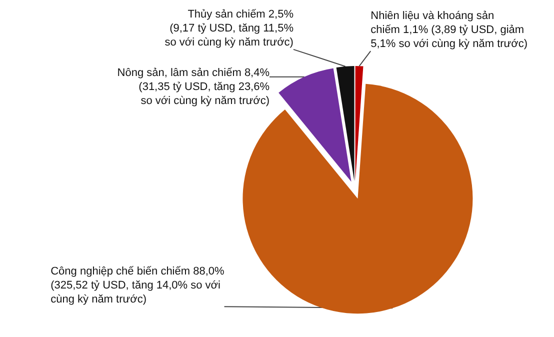  I want to click on slice-label: Thủy sản chiếm 2,5% (9,17 tỷ USD, tăng 11,5% so với cùng kỳ năm trước), so click(229, 28).